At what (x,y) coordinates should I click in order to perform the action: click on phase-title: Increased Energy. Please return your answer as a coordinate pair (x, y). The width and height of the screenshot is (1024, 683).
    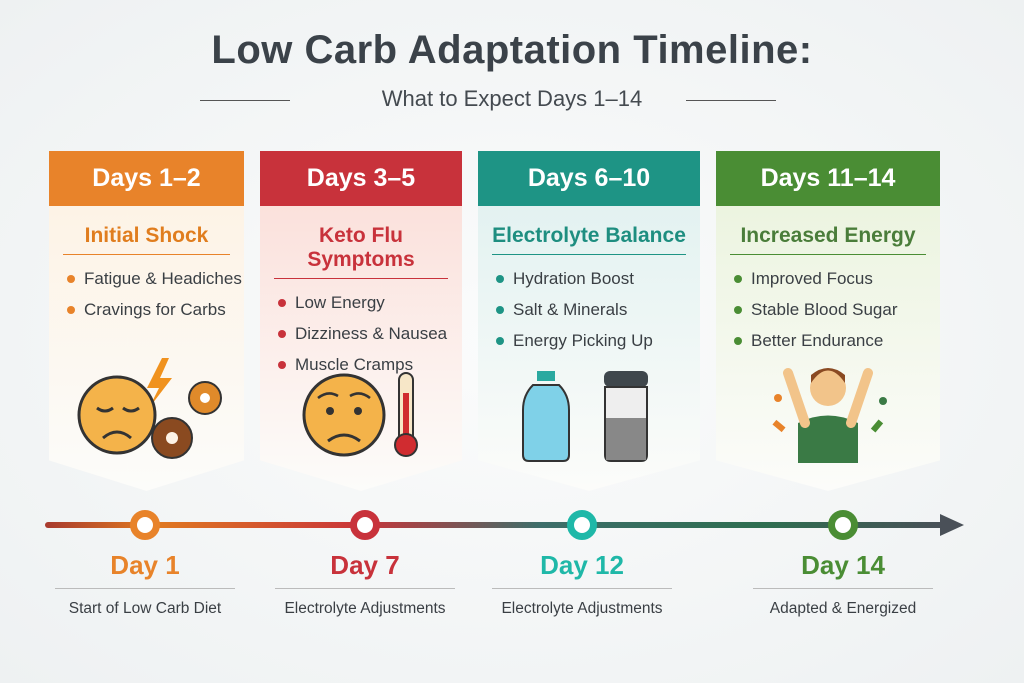
    Looking at the image, I should click on (828, 239).